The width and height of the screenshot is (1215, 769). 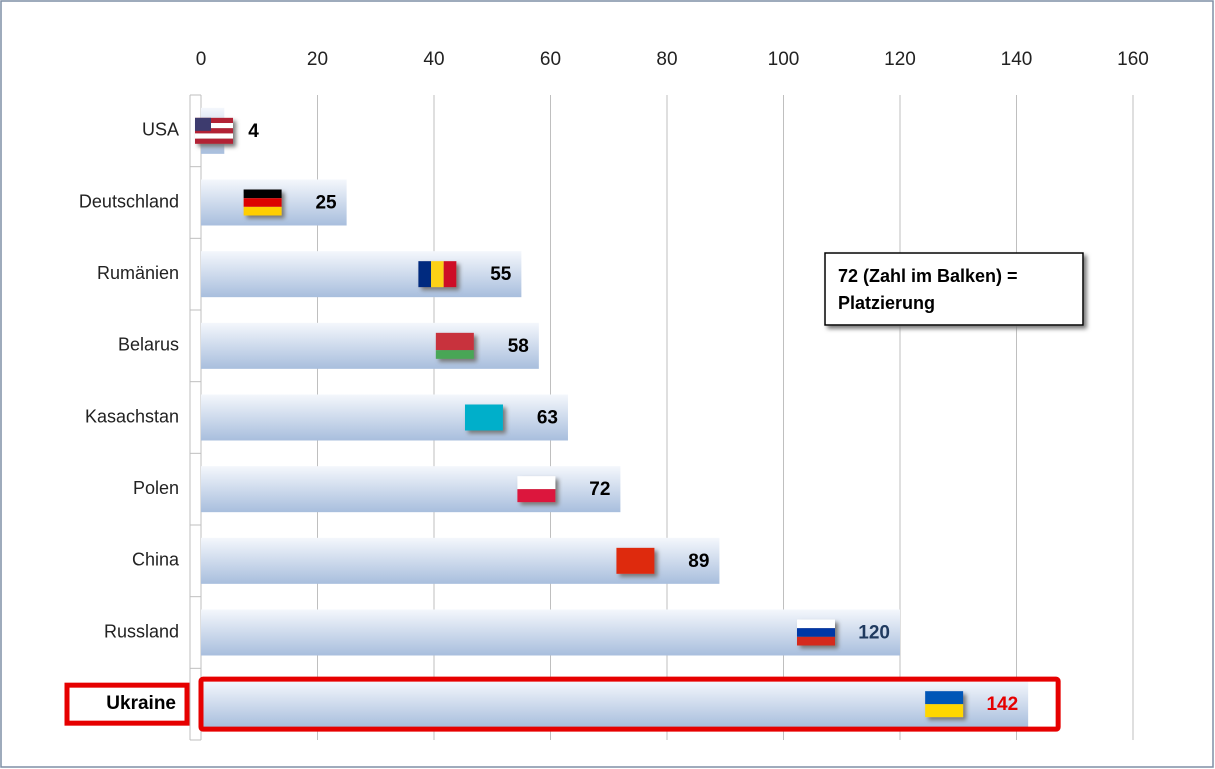 I want to click on highlight-label-box, so click(x=127, y=704).